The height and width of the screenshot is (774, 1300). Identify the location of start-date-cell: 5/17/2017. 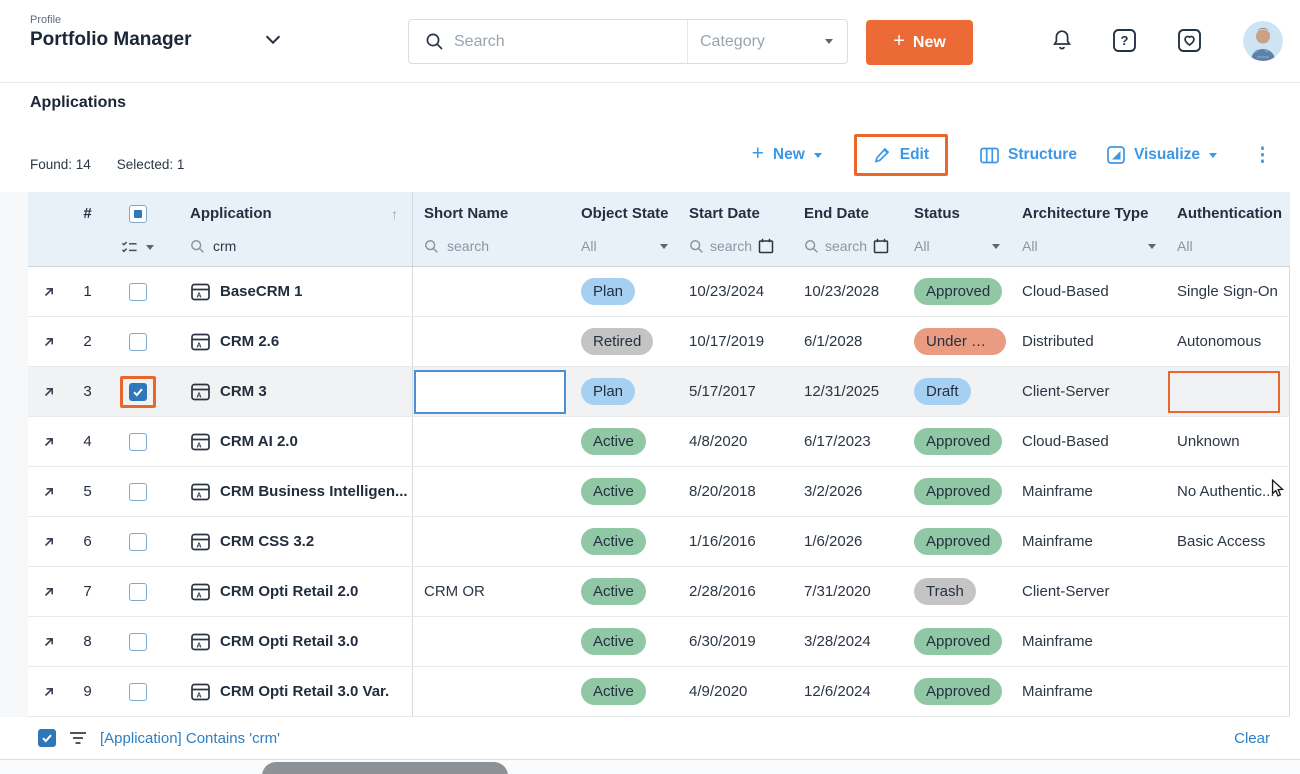
(722, 391).